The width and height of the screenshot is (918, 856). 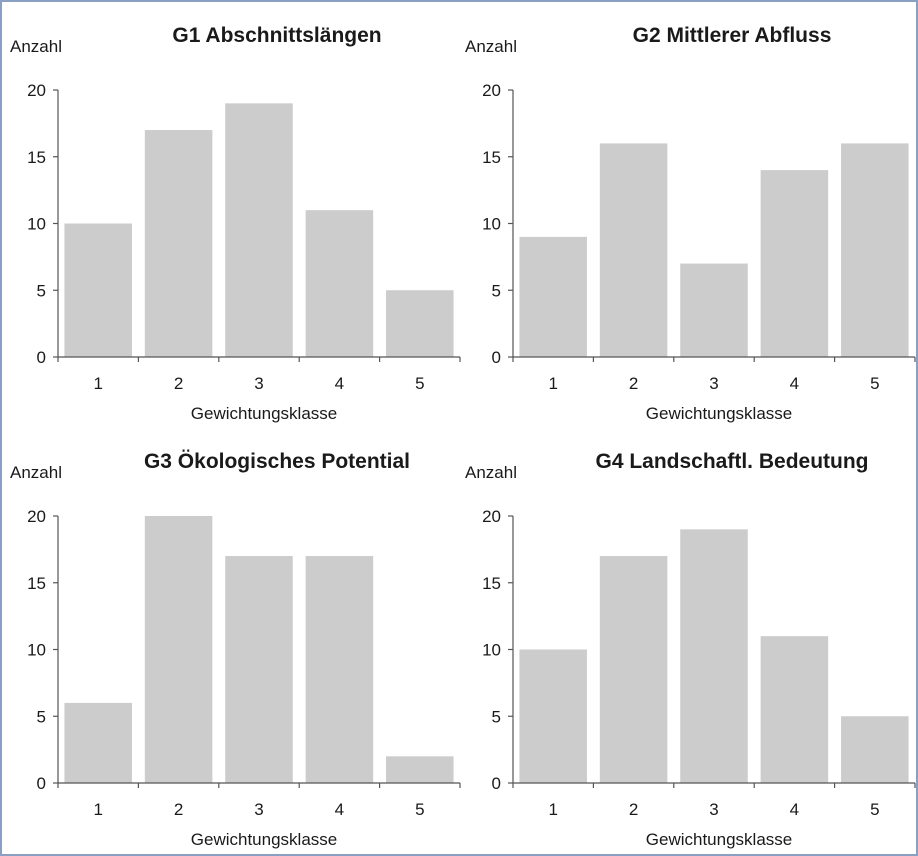 I want to click on chart-title: G1 Abschnittslängen, so click(x=276, y=35).